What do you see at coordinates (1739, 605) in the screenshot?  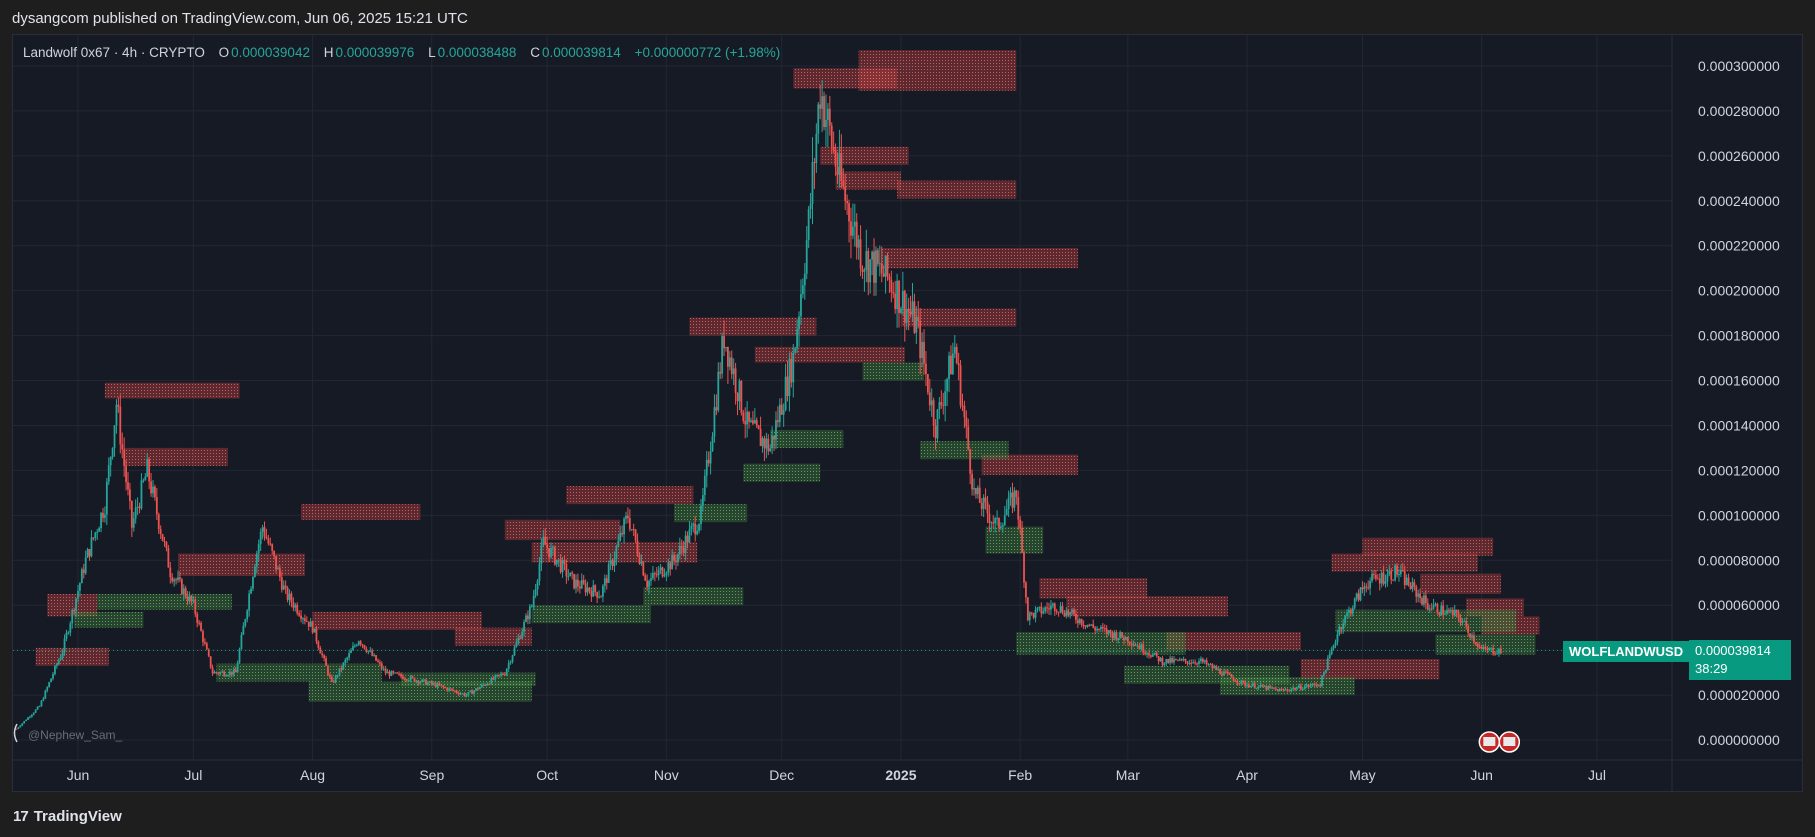 I see `y-tick-label: 0.000060000` at bounding box center [1739, 605].